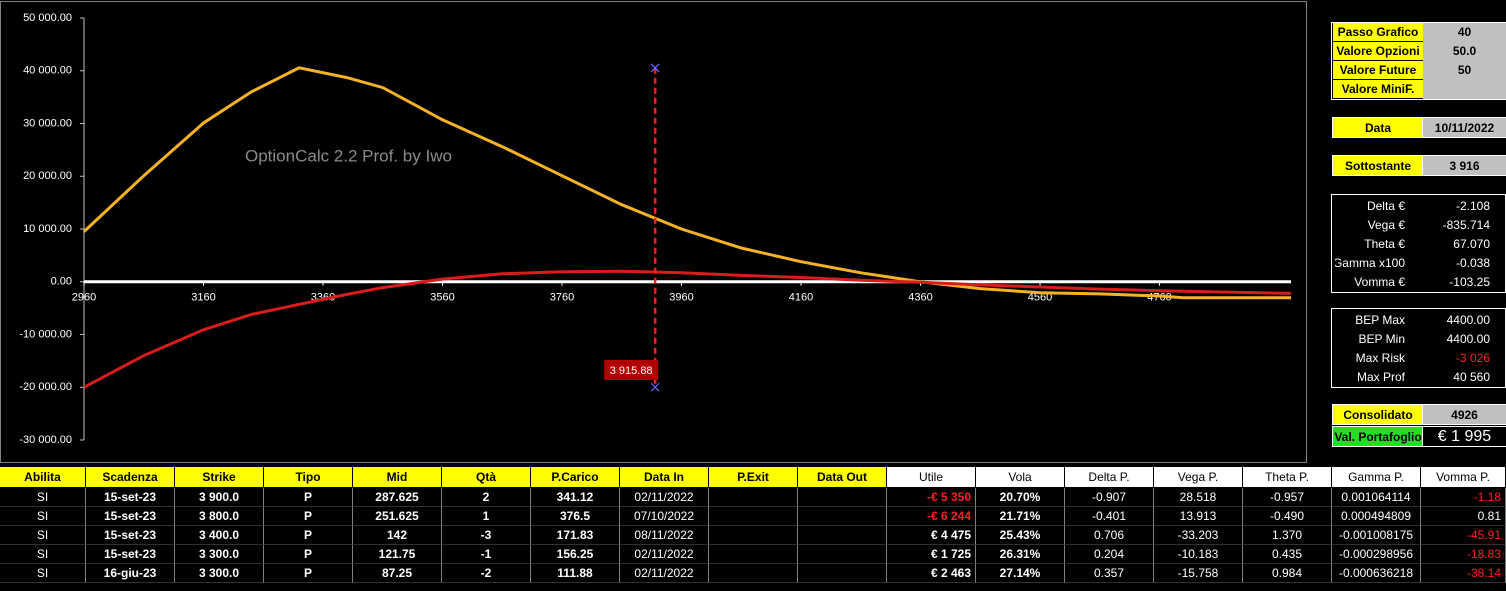  Describe the element at coordinates (1376, 497) in the screenshot. I see `table-cell: 0.001064114` at that location.